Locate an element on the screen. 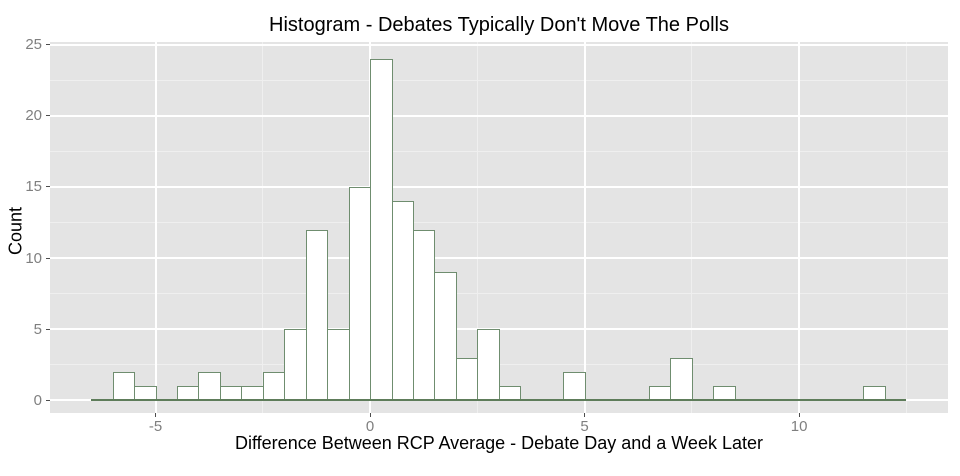  histogram-baseline is located at coordinates (499, 400).